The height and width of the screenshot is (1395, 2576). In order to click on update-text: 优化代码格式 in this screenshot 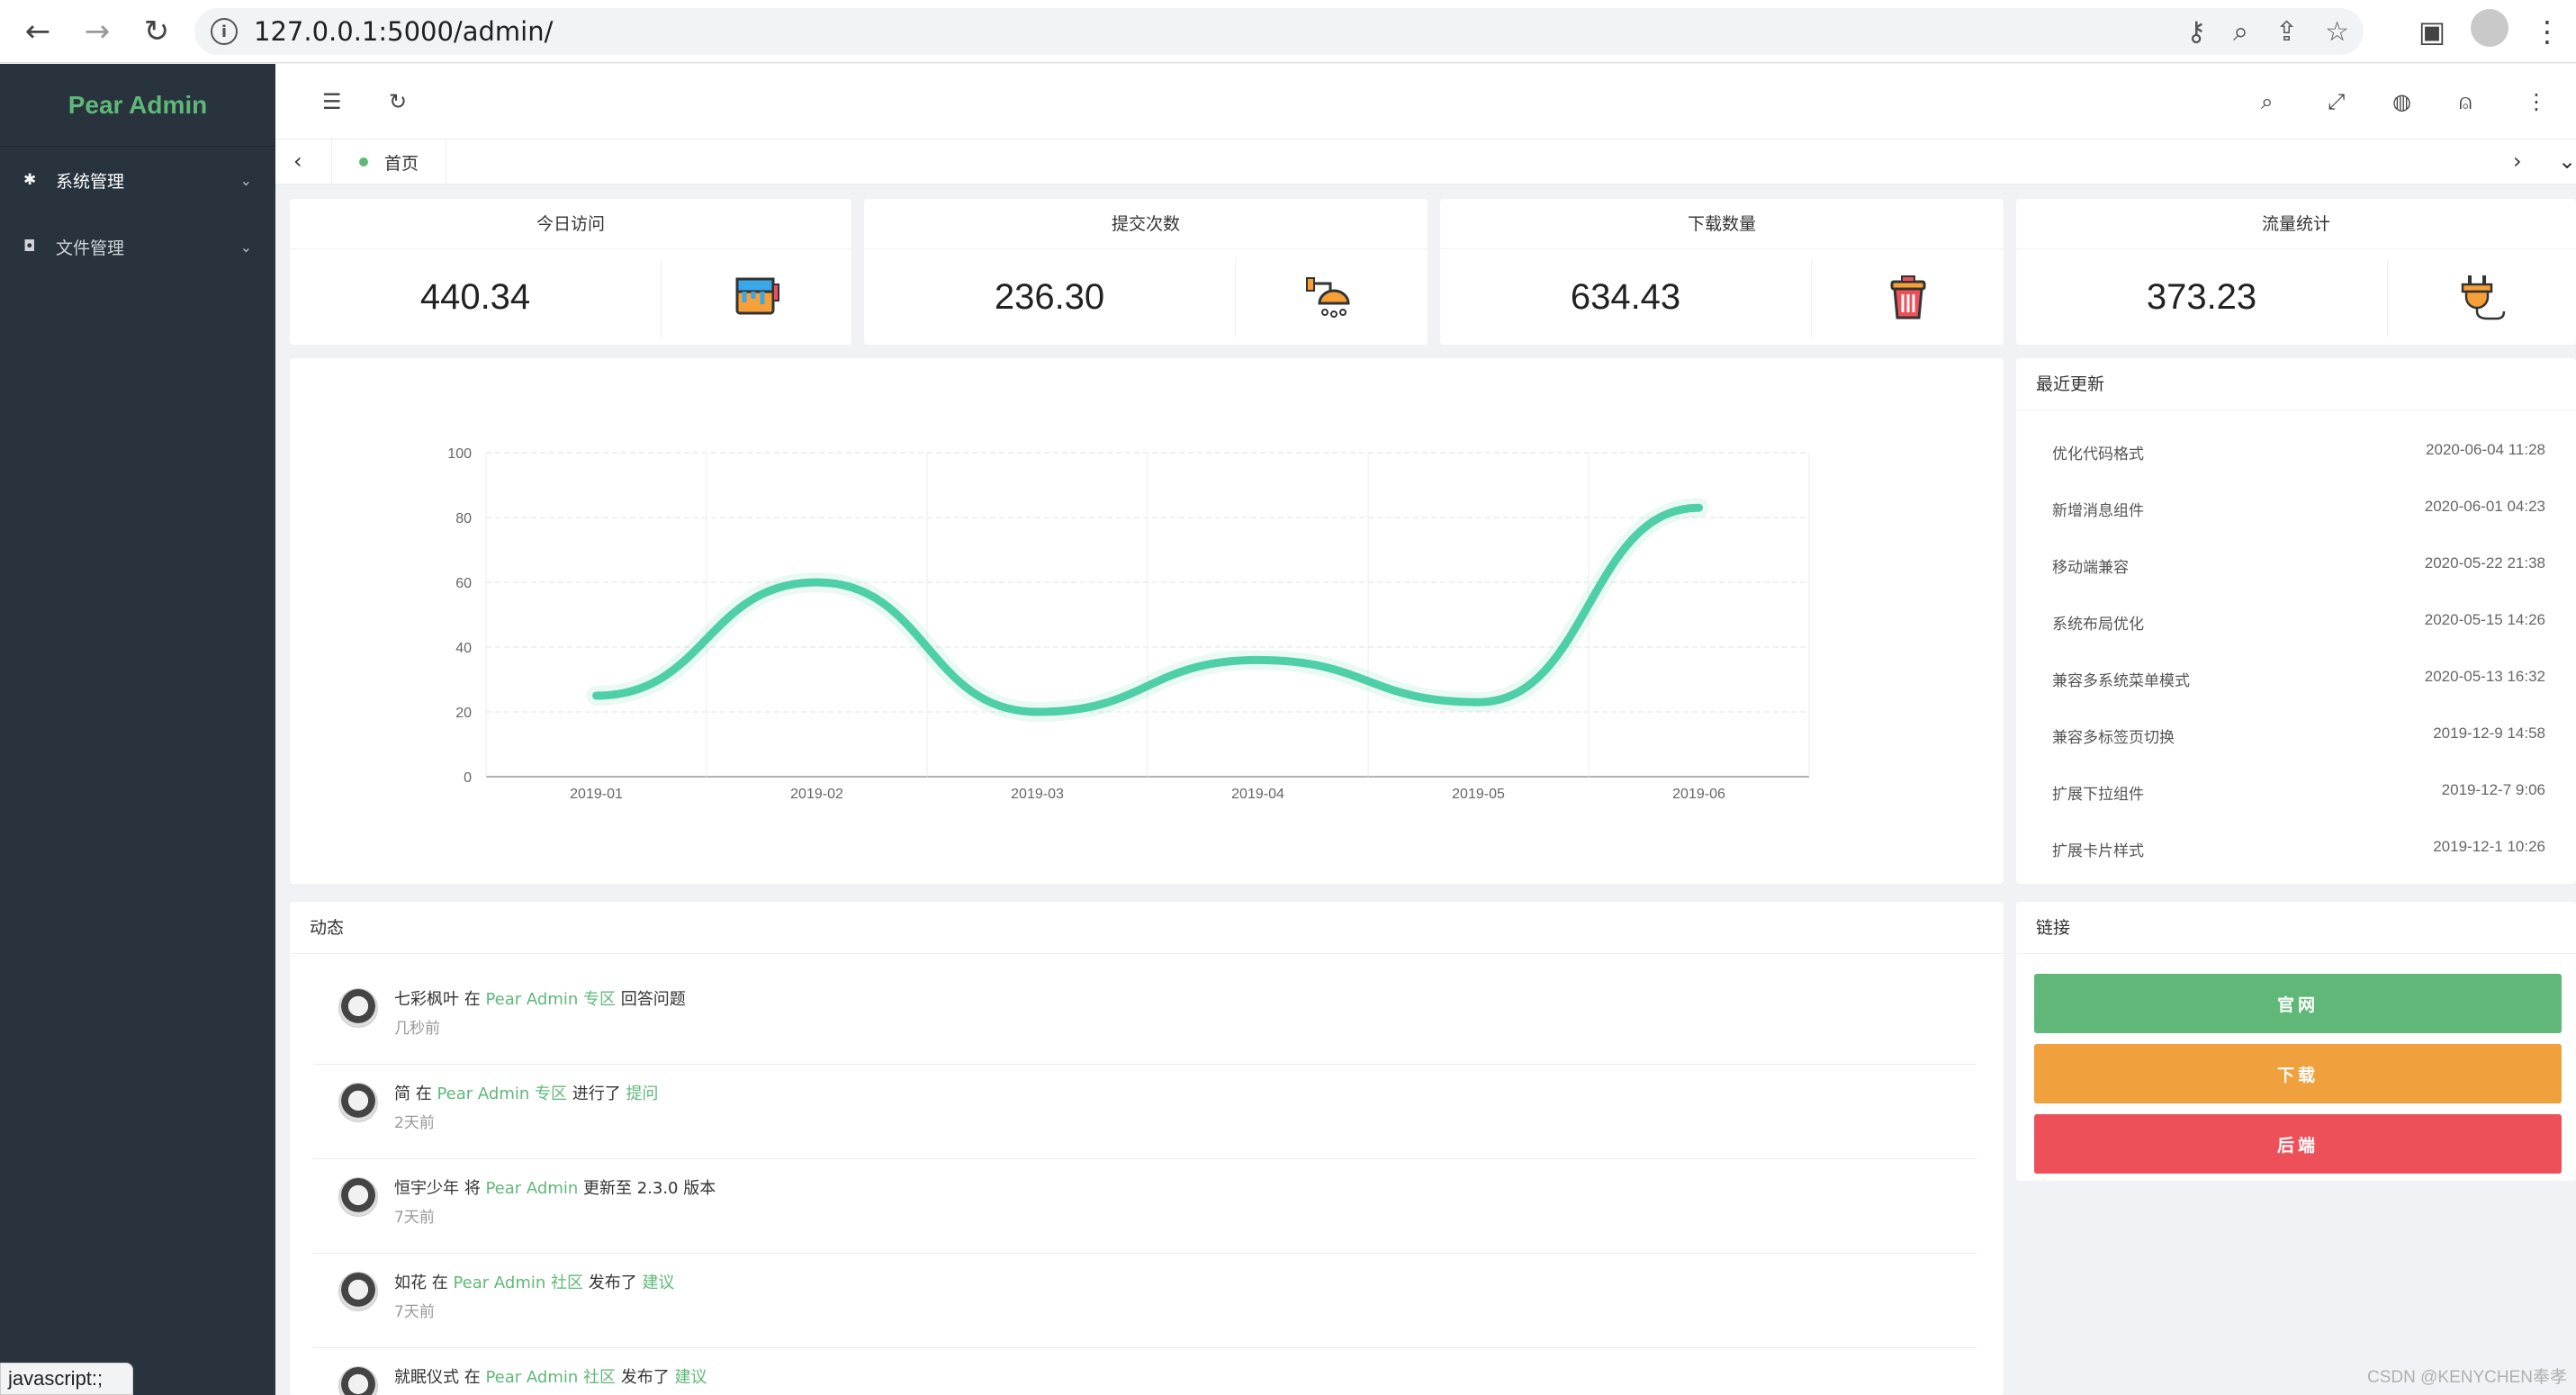, I will do `click(2098, 455)`.